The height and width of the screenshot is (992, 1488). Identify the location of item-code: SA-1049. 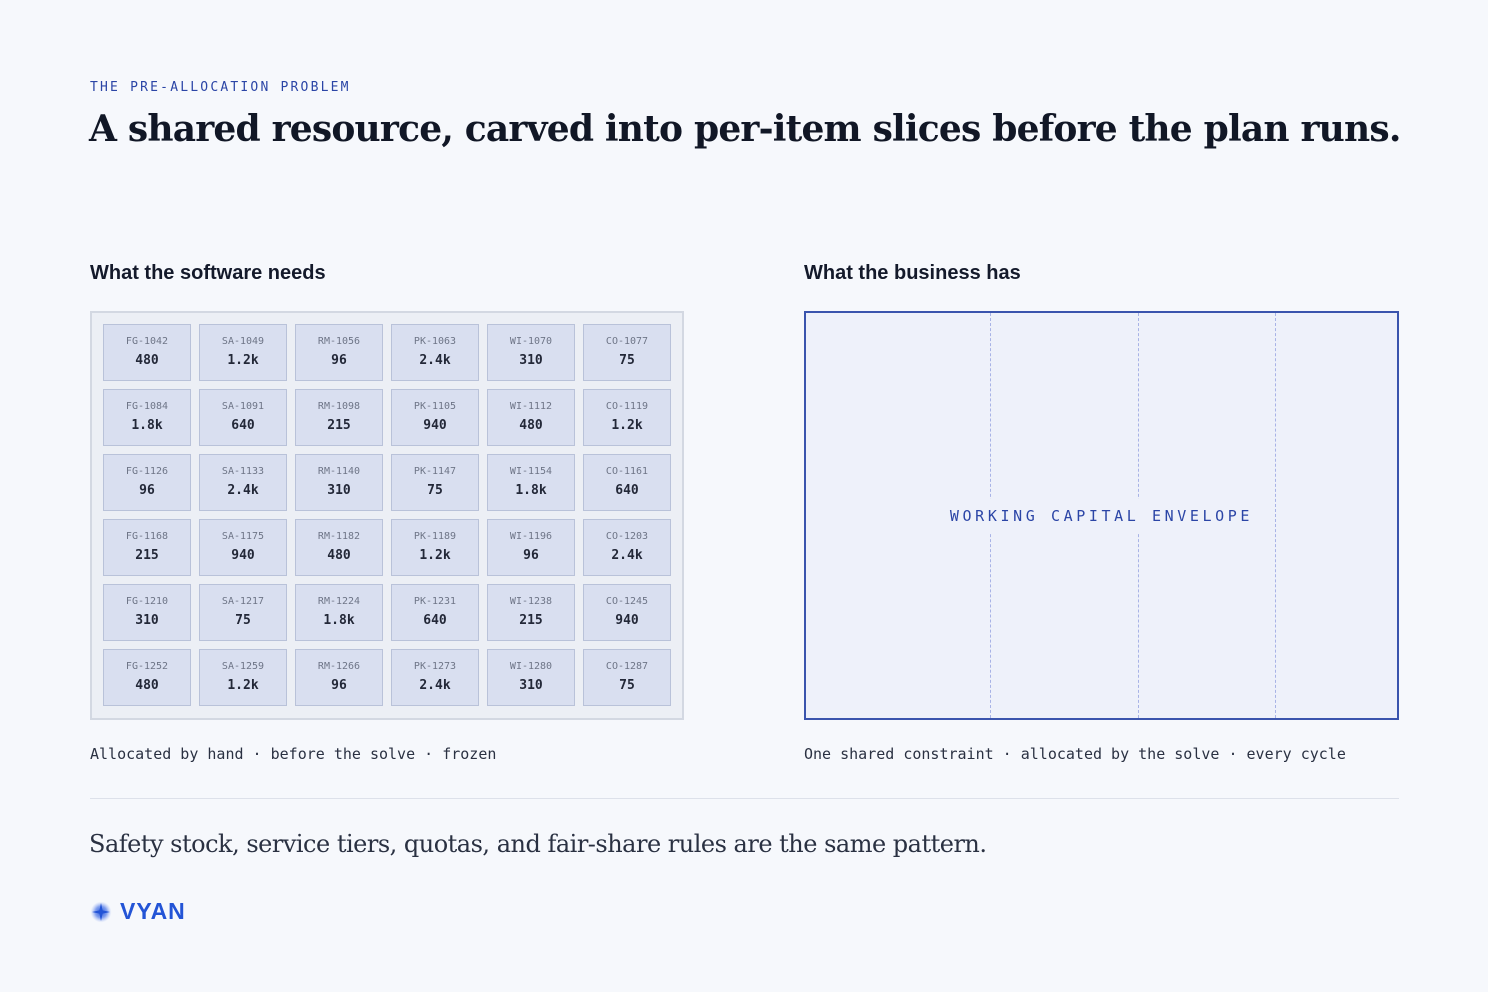
(243, 341).